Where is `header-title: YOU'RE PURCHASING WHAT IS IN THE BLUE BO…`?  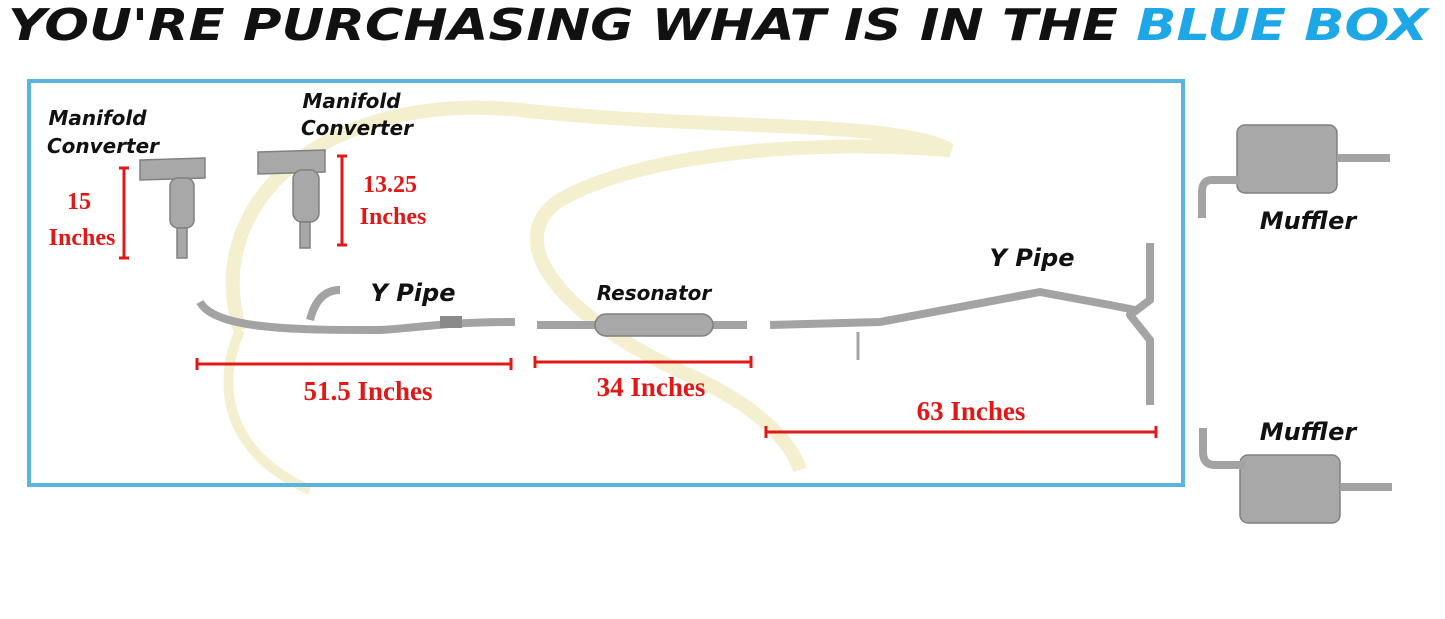 header-title: YOU'RE PURCHASING WHAT IS IN THE BLUE BO… is located at coordinates (719, 25).